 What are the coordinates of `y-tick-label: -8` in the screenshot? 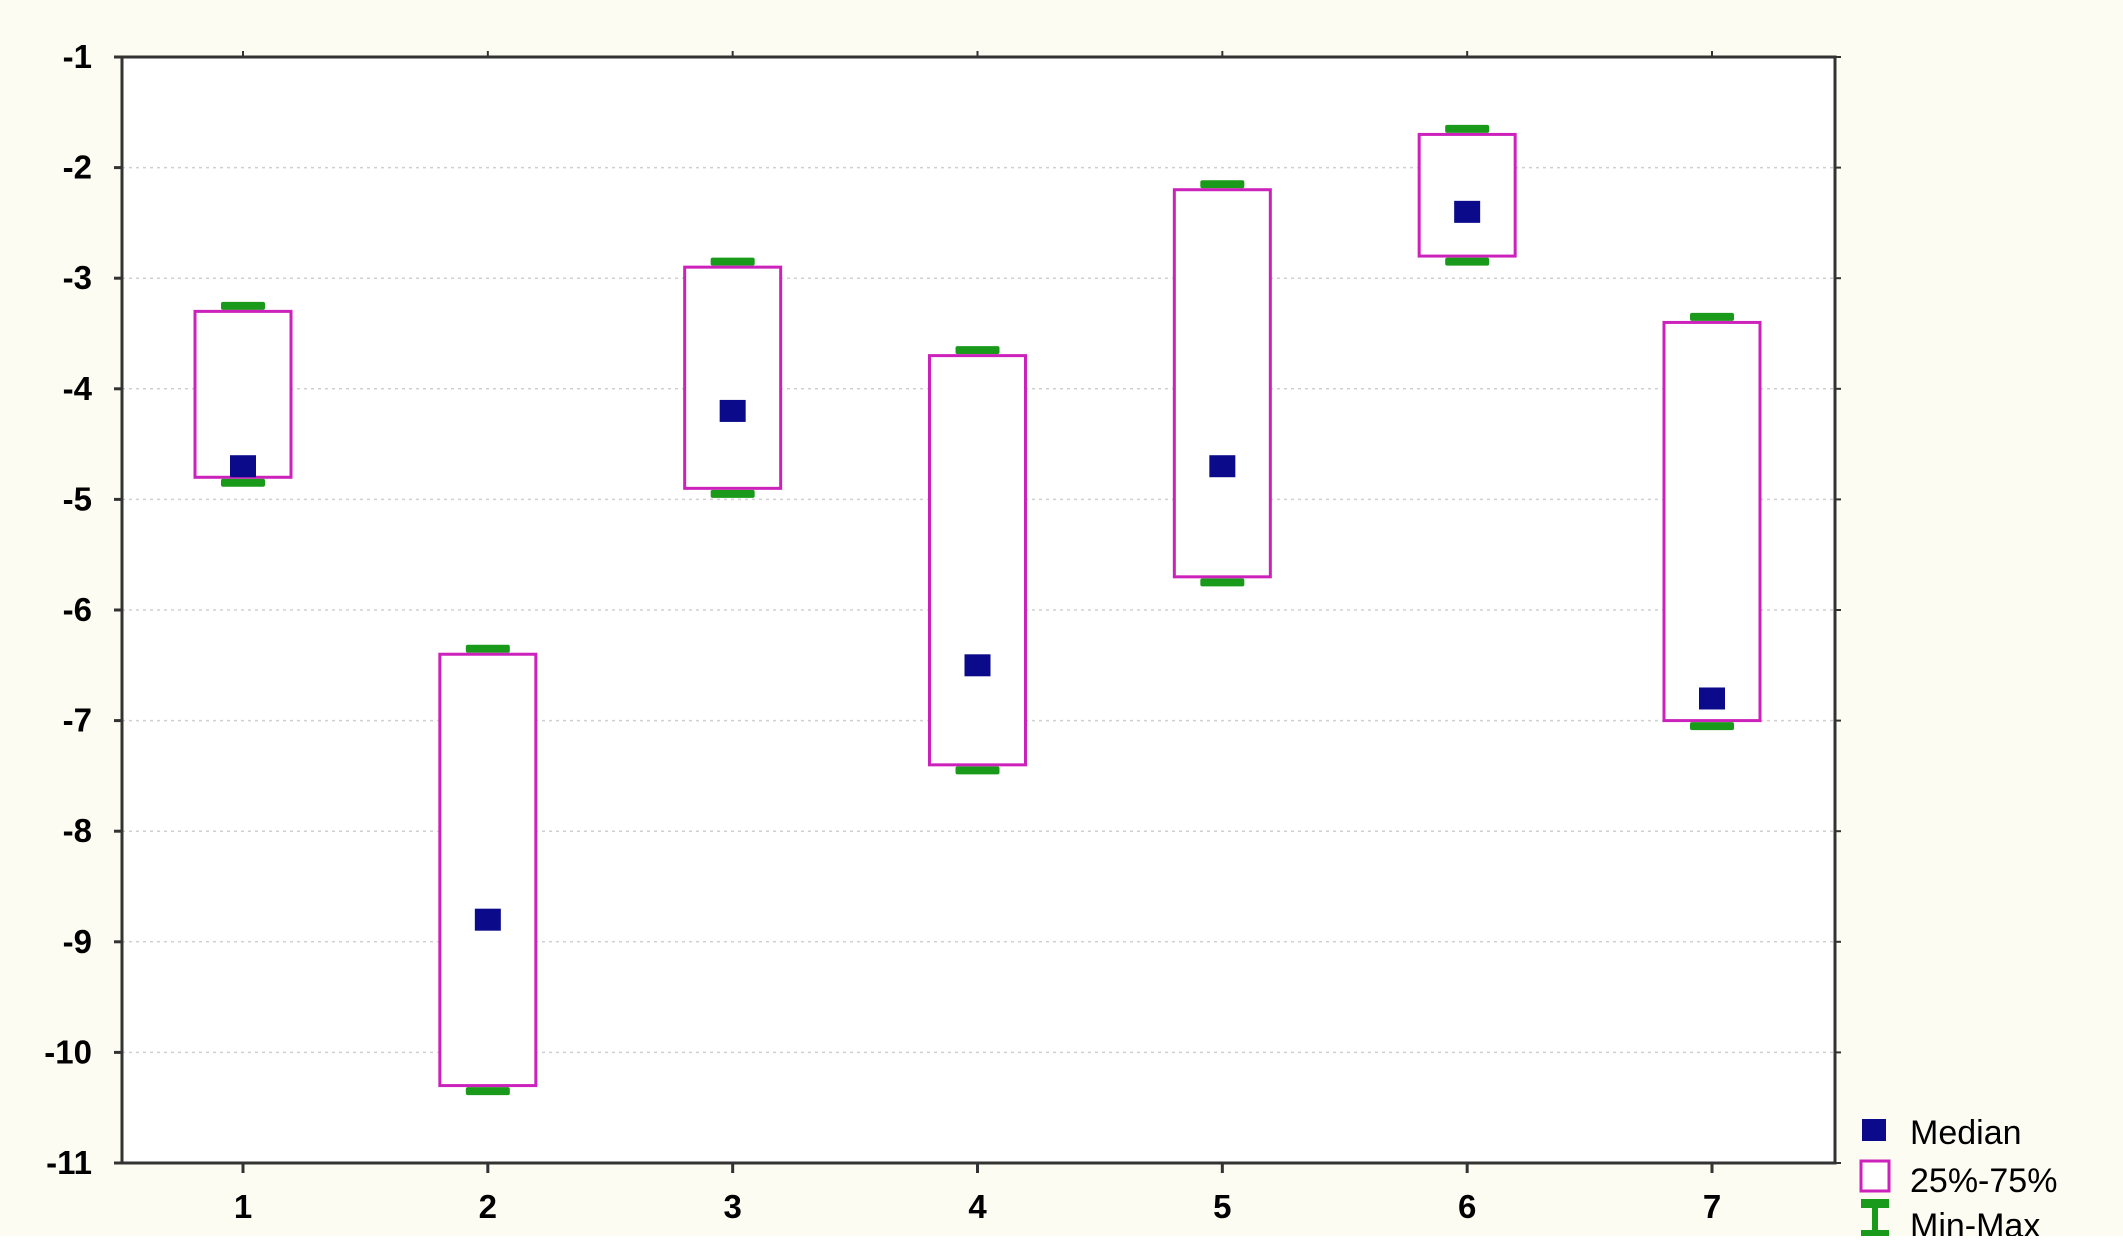 It's located at (77, 830).